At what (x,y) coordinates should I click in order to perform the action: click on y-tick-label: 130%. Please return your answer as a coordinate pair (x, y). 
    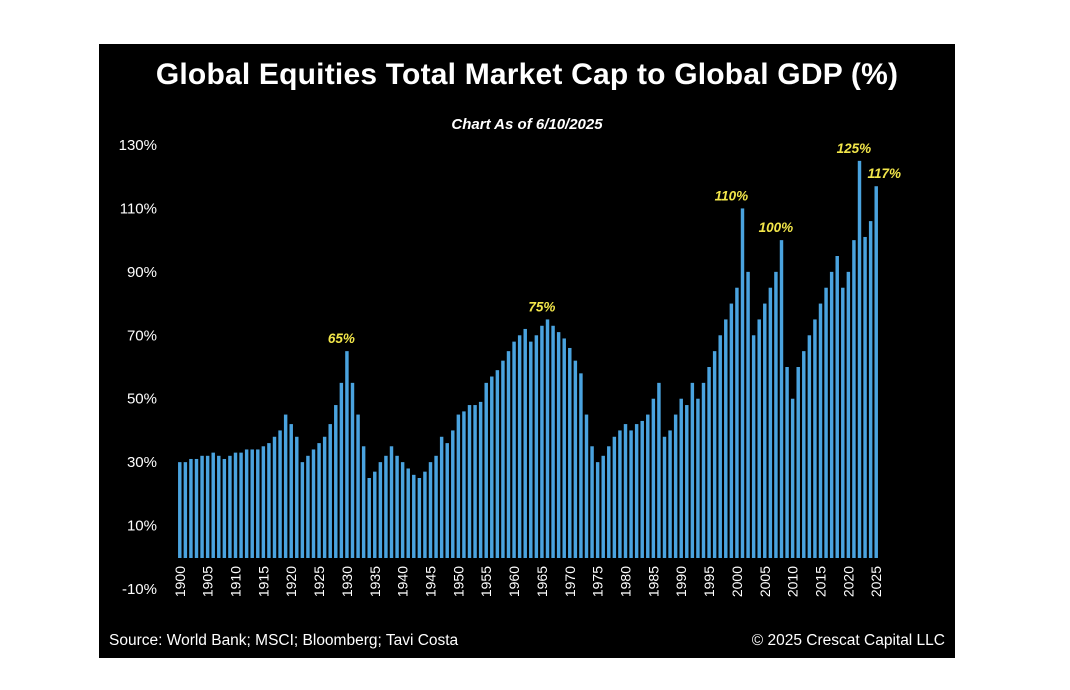
    Looking at the image, I should click on (138, 145).